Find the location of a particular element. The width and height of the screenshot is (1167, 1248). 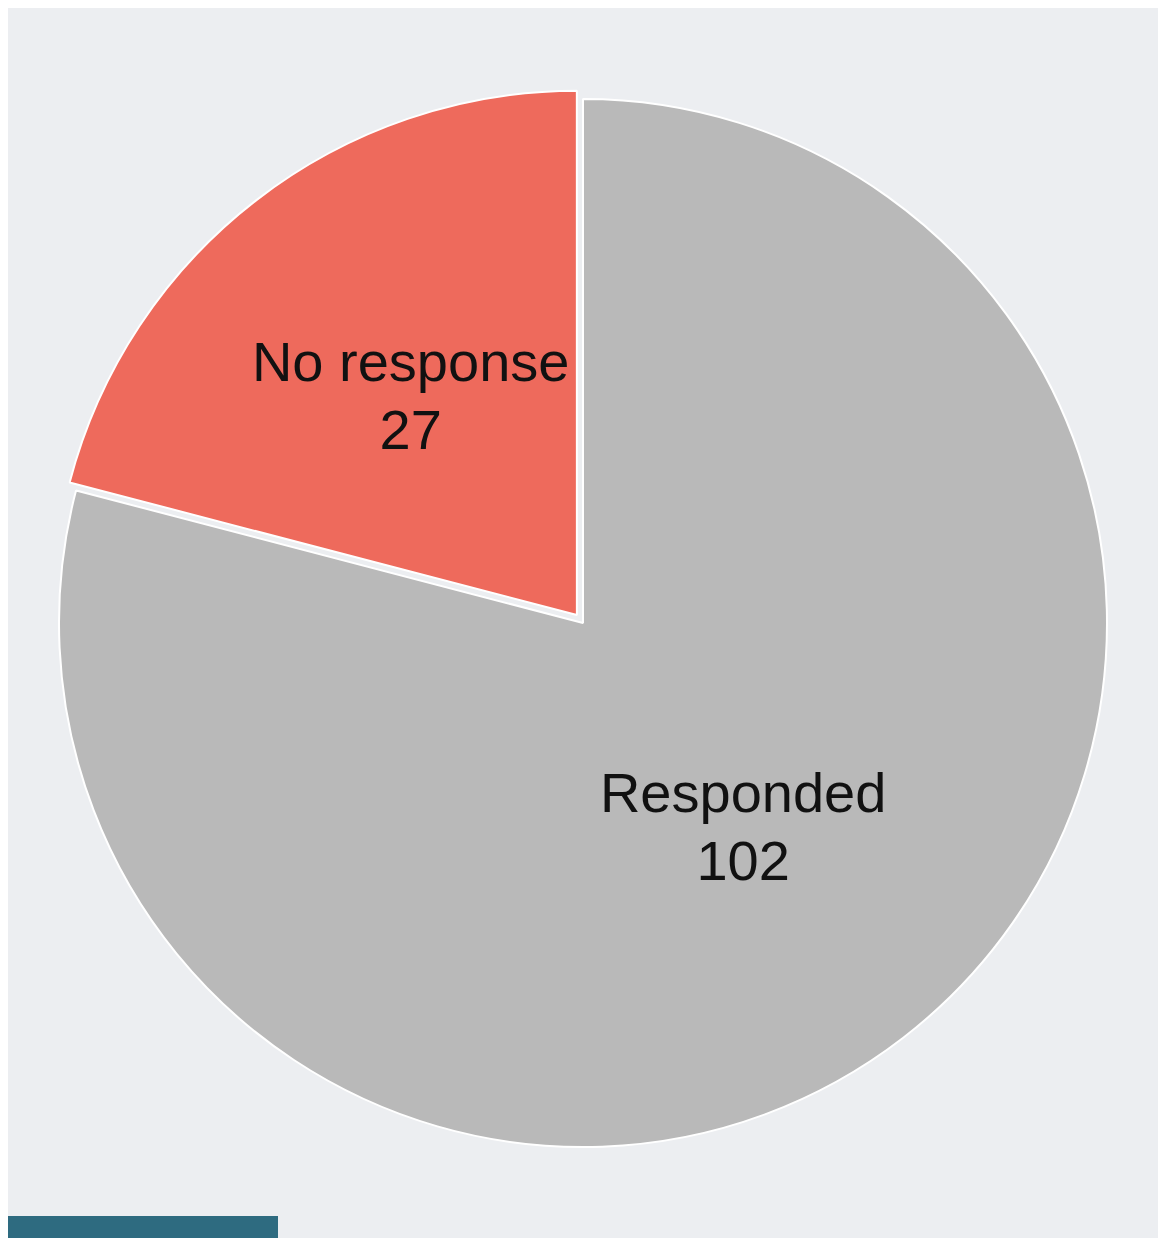

slice-label: Responded is located at coordinates (743, 792).